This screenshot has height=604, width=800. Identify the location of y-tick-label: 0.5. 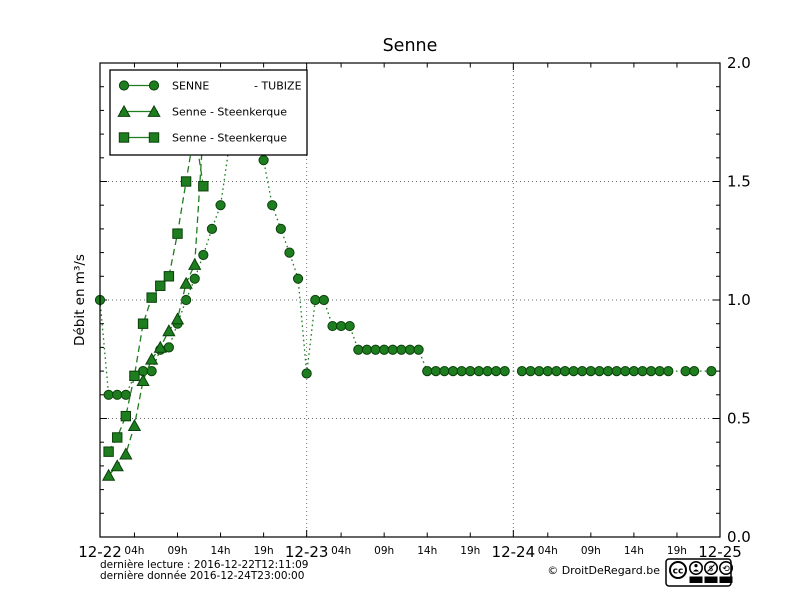
(739, 419).